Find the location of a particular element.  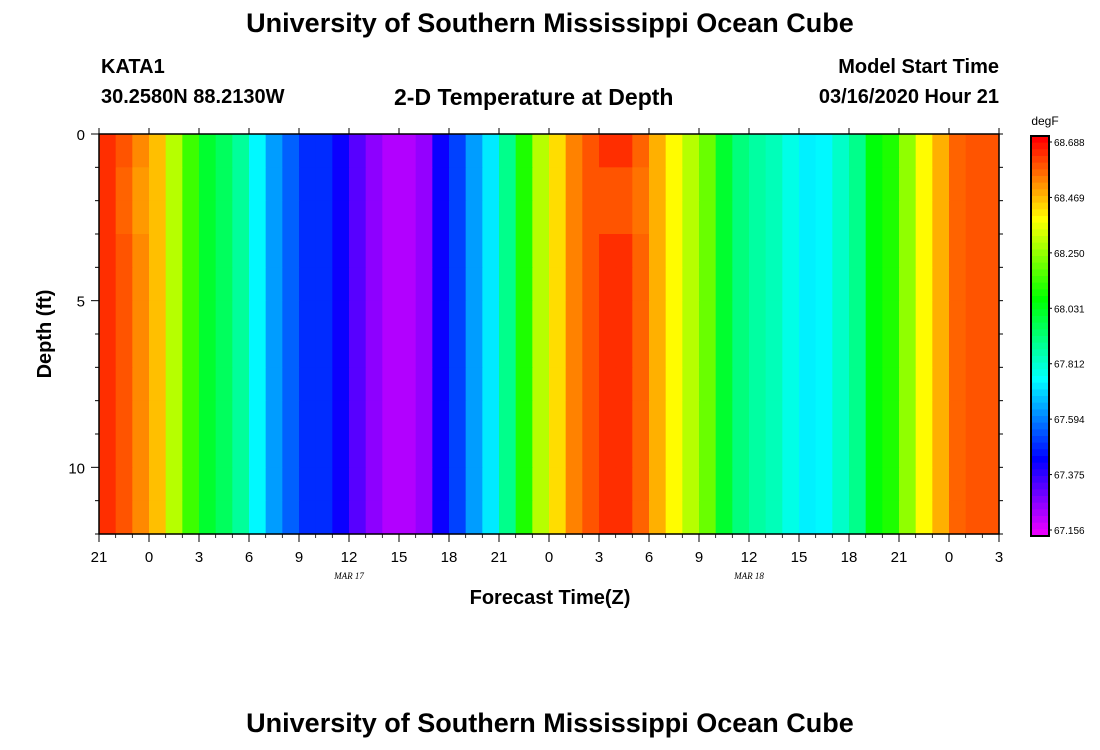

x-axis-label: Forecast Time(Z) is located at coordinates (550, 598).